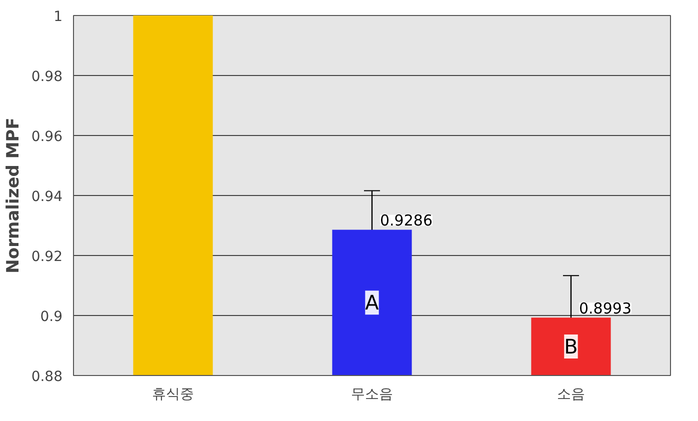 The height and width of the screenshot is (421, 698). What do you see at coordinates (372, 394) in the screenshot?
I see `x-tick-label: 무소음` at bounding box center [372, 394].